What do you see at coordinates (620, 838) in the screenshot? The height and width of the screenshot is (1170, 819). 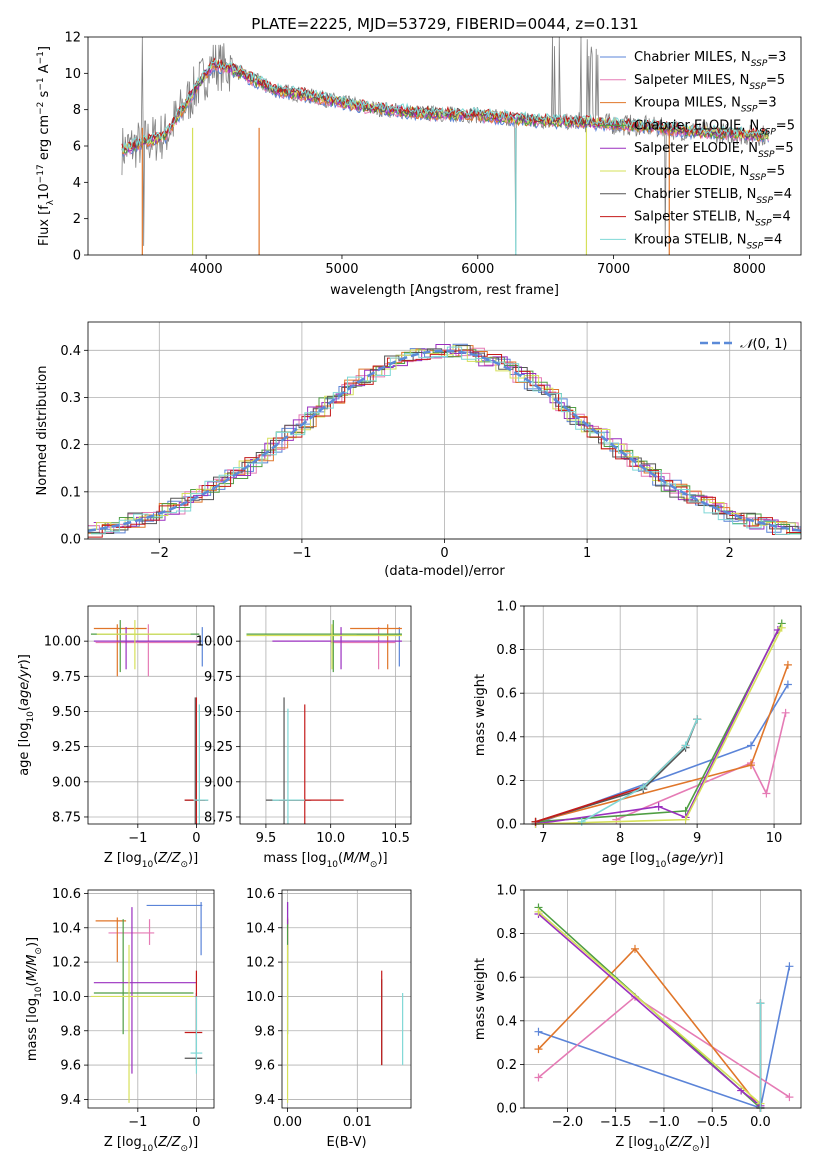 I see `x-tick-label: 8` at bounding box center [620, 838].